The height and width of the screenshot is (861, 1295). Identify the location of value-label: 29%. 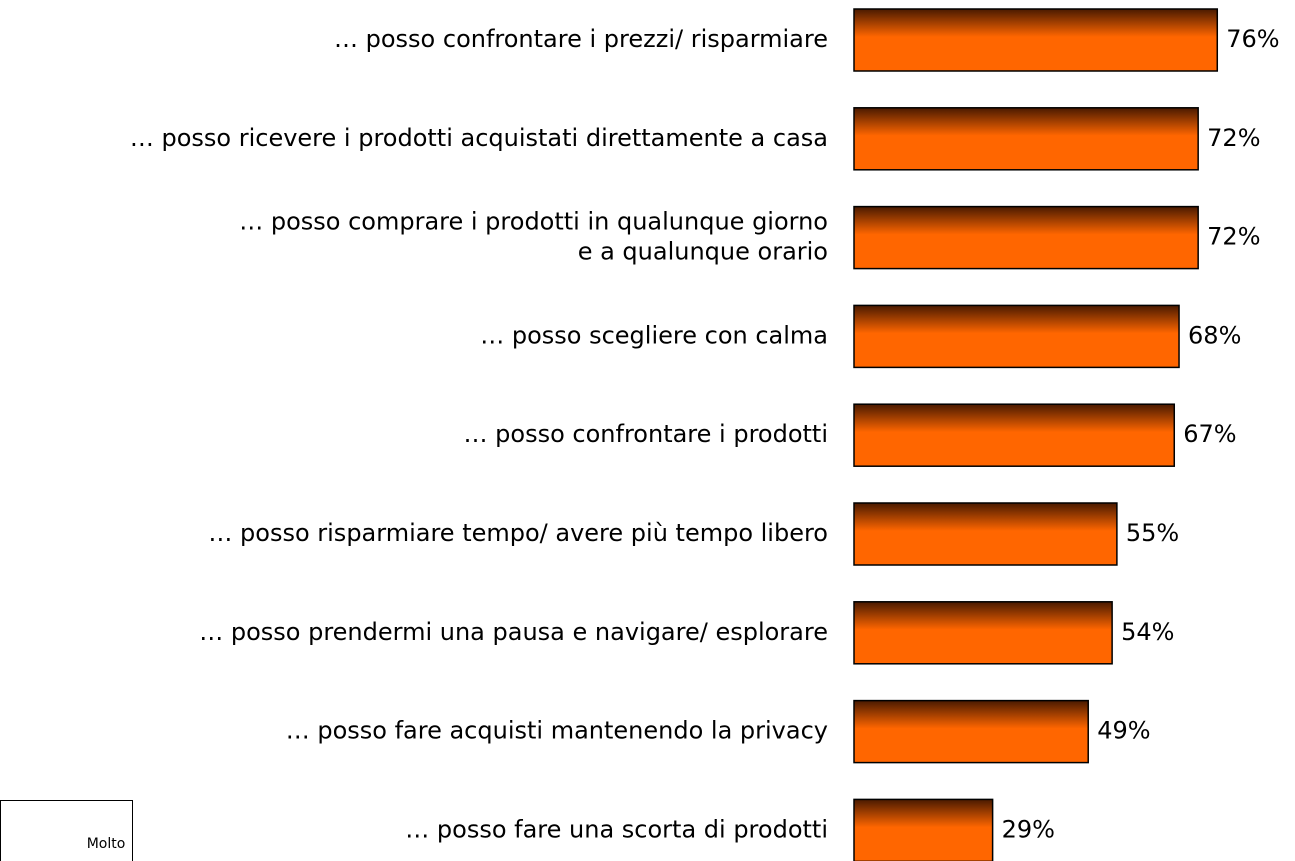
(1028, 829).